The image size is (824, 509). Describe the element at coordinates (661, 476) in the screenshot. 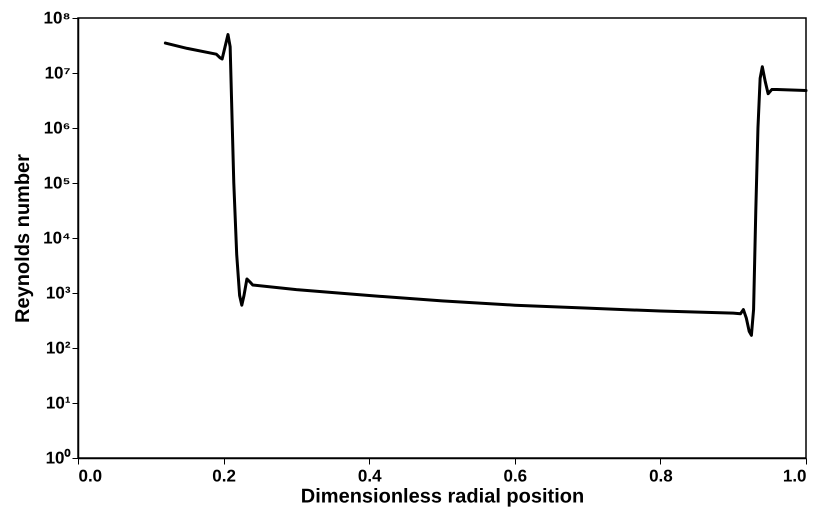

I see `x-tick-label: 0.8` at that location.